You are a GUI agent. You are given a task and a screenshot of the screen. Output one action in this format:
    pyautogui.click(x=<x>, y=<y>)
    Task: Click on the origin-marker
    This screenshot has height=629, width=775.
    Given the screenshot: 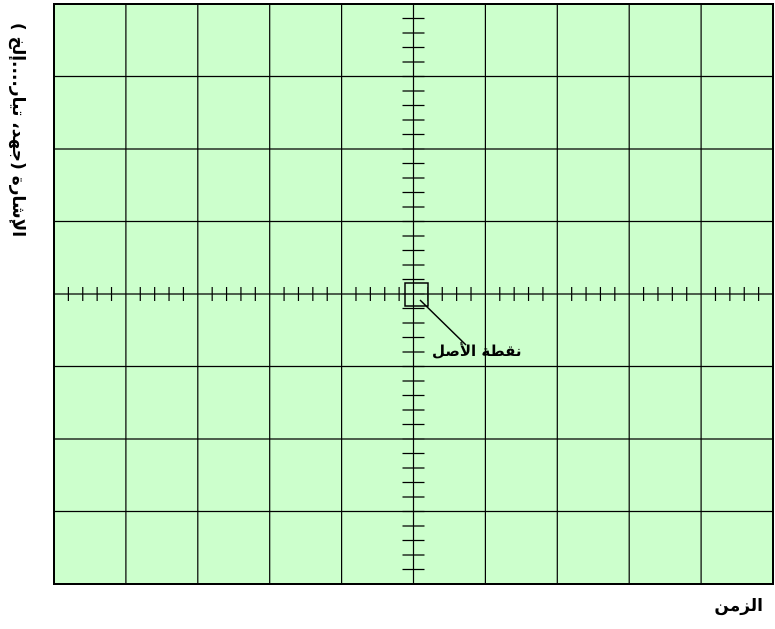 What is the action you would take?
    pyautogui.click(x=416, y=294)
    